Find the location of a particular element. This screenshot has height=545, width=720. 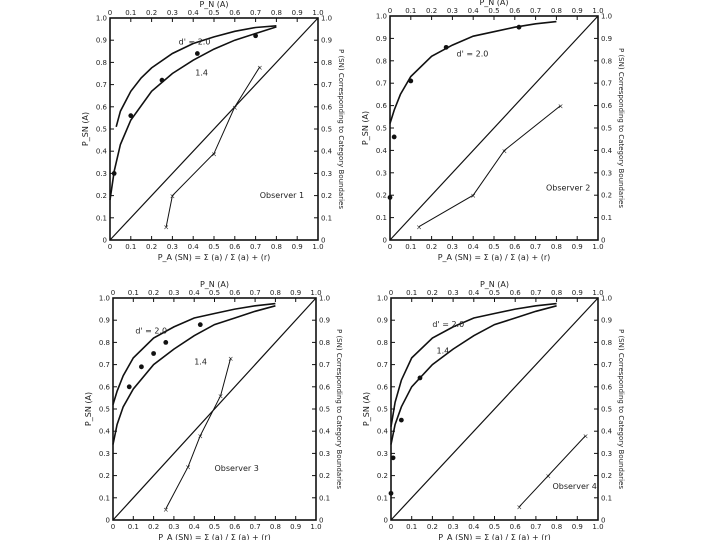

y-tick-label: 0.6 is located at coordinates (102, 107).